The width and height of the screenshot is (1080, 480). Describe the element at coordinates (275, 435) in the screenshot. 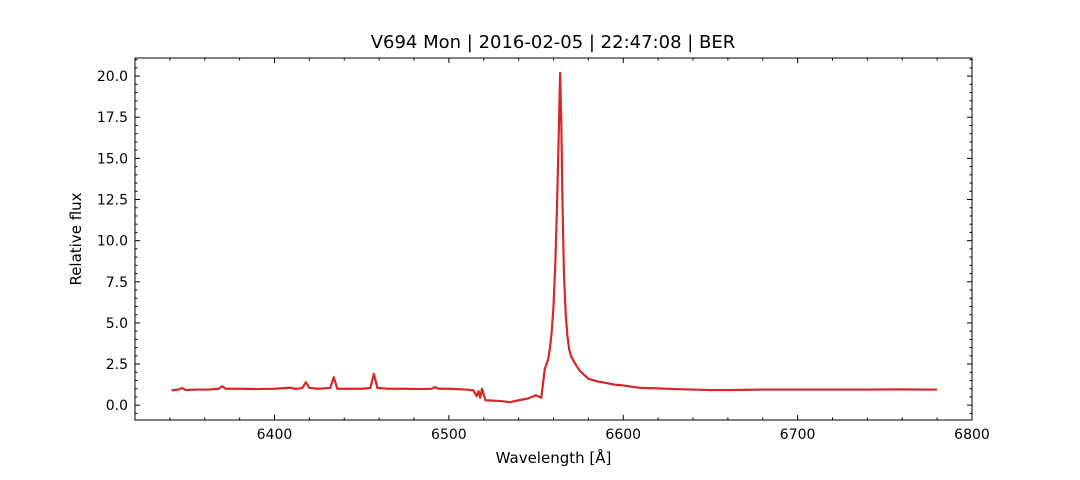

I see `x-tick-label: 6400` at that location.